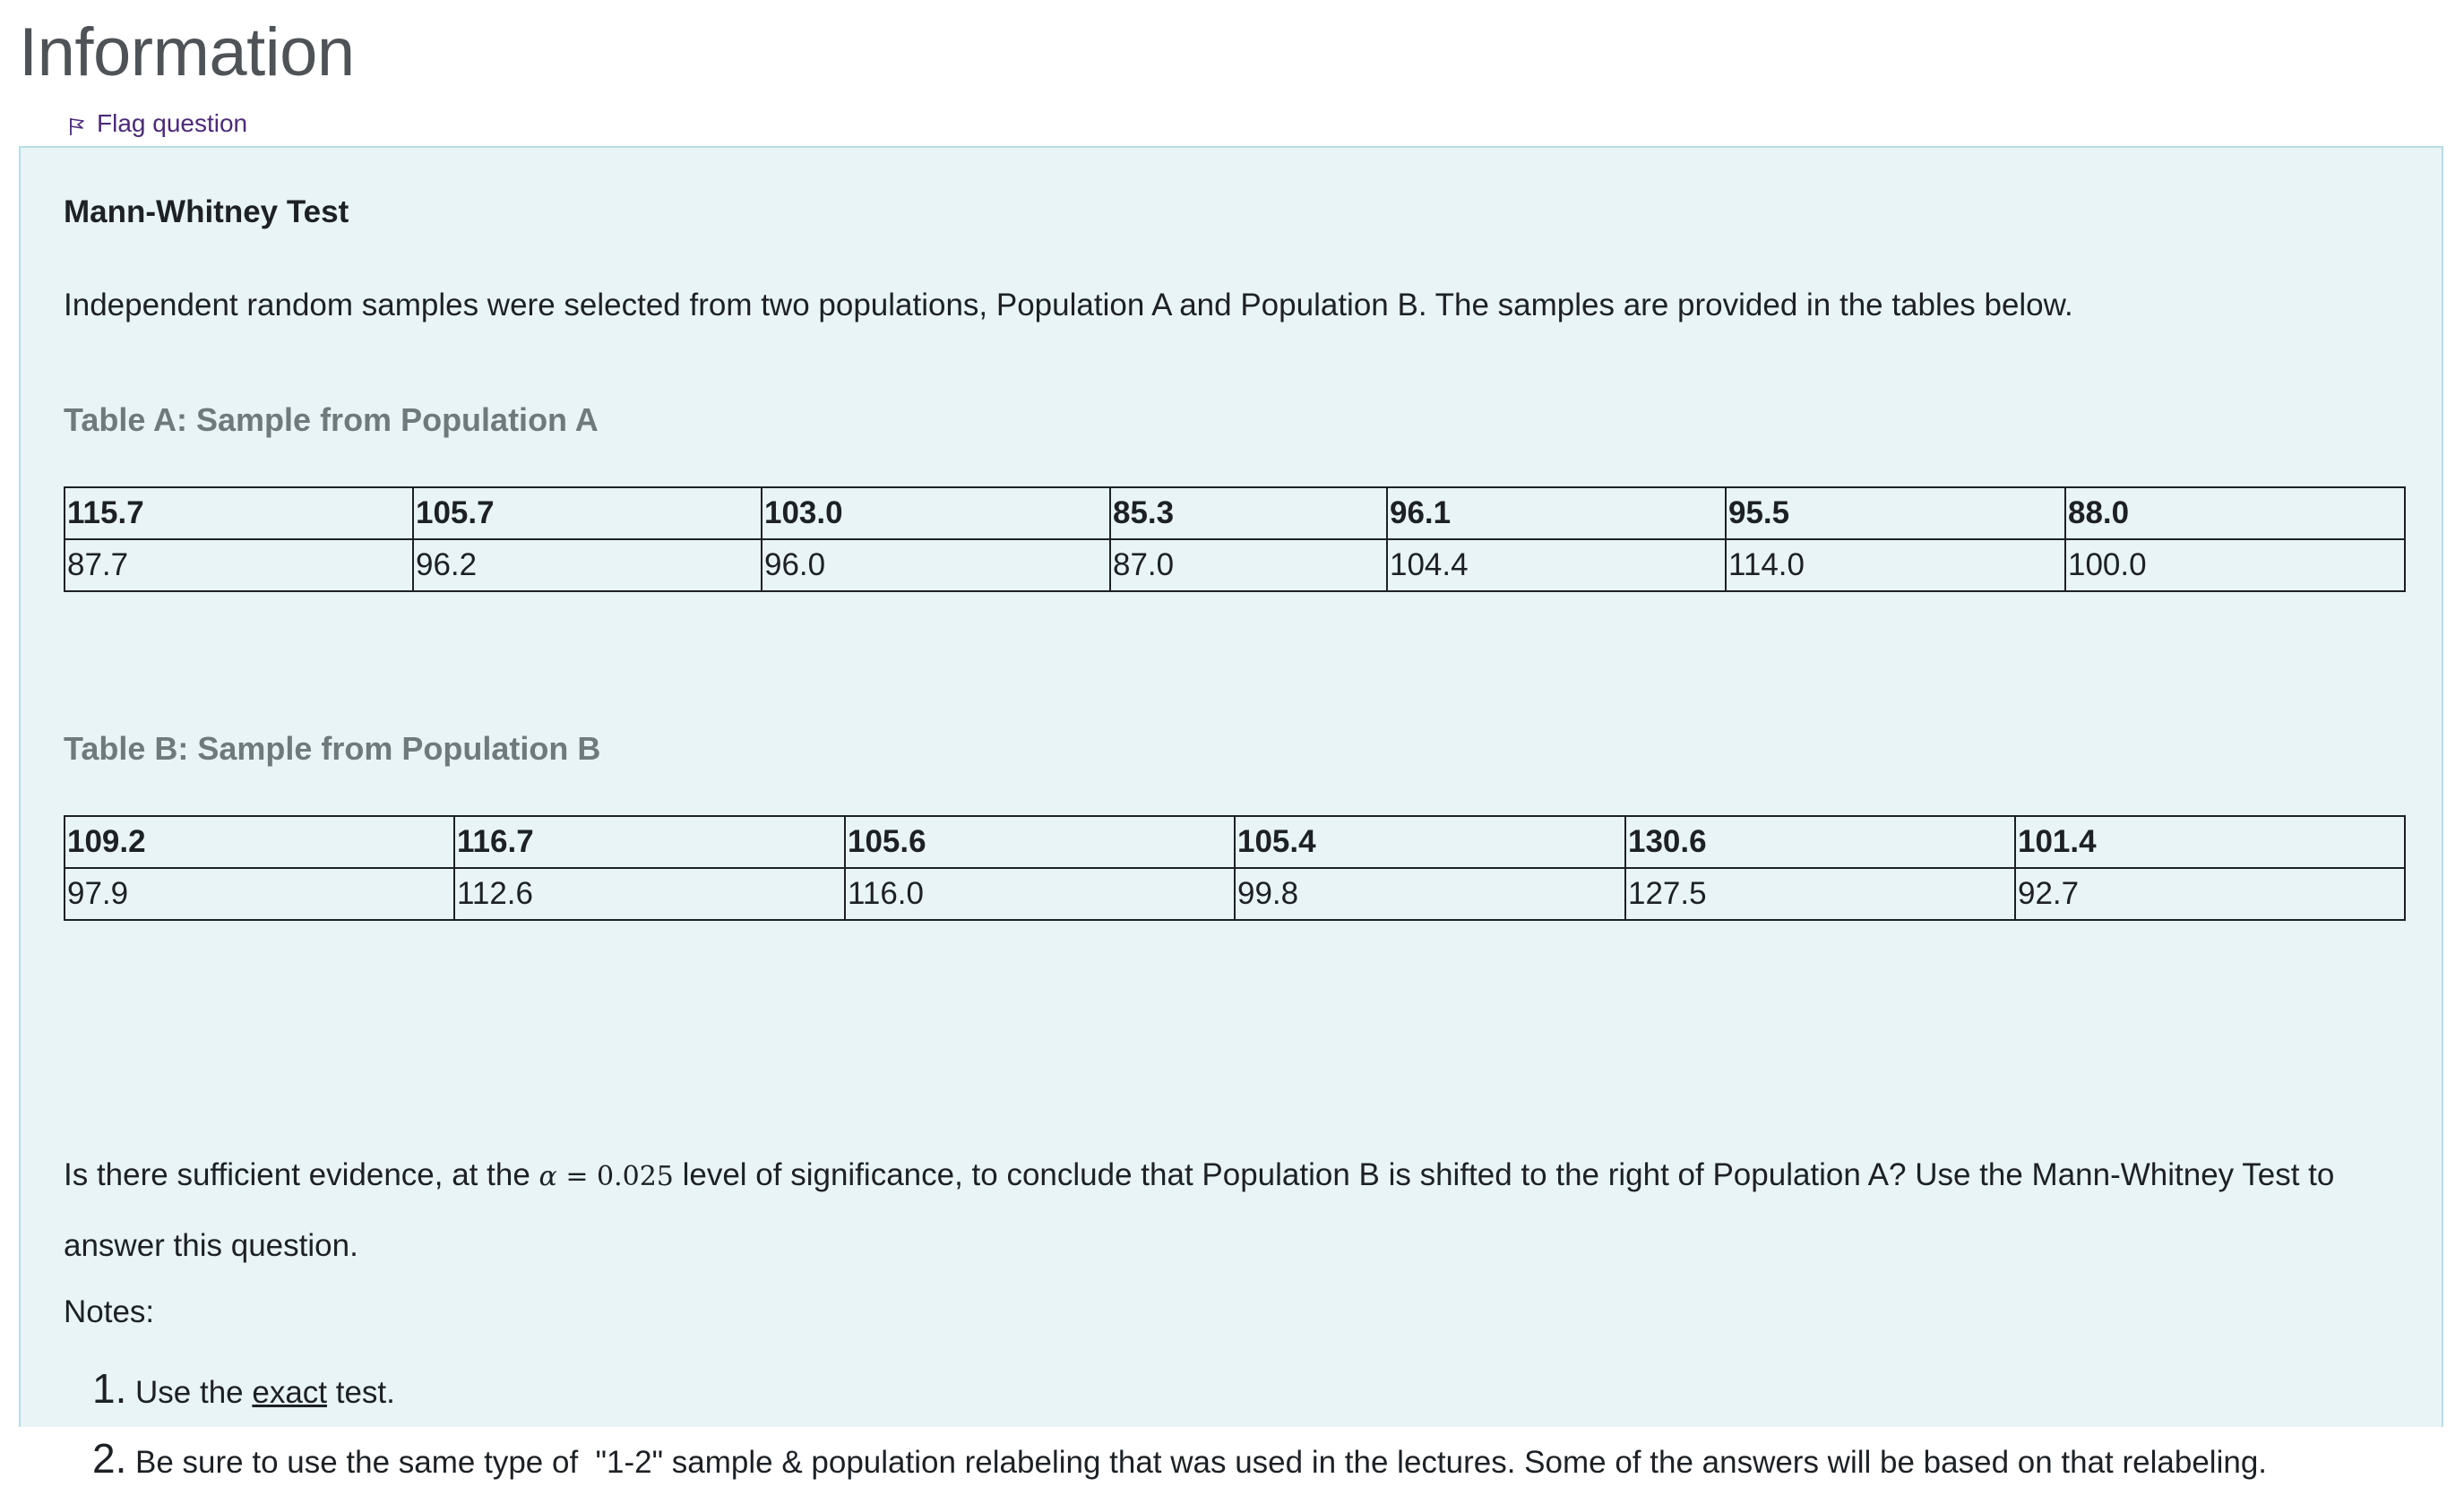  What do you see at coordinates (1430, 894) in the screenshot?
I see `table-cell: 99.8` at bounding box center [1430, 894].